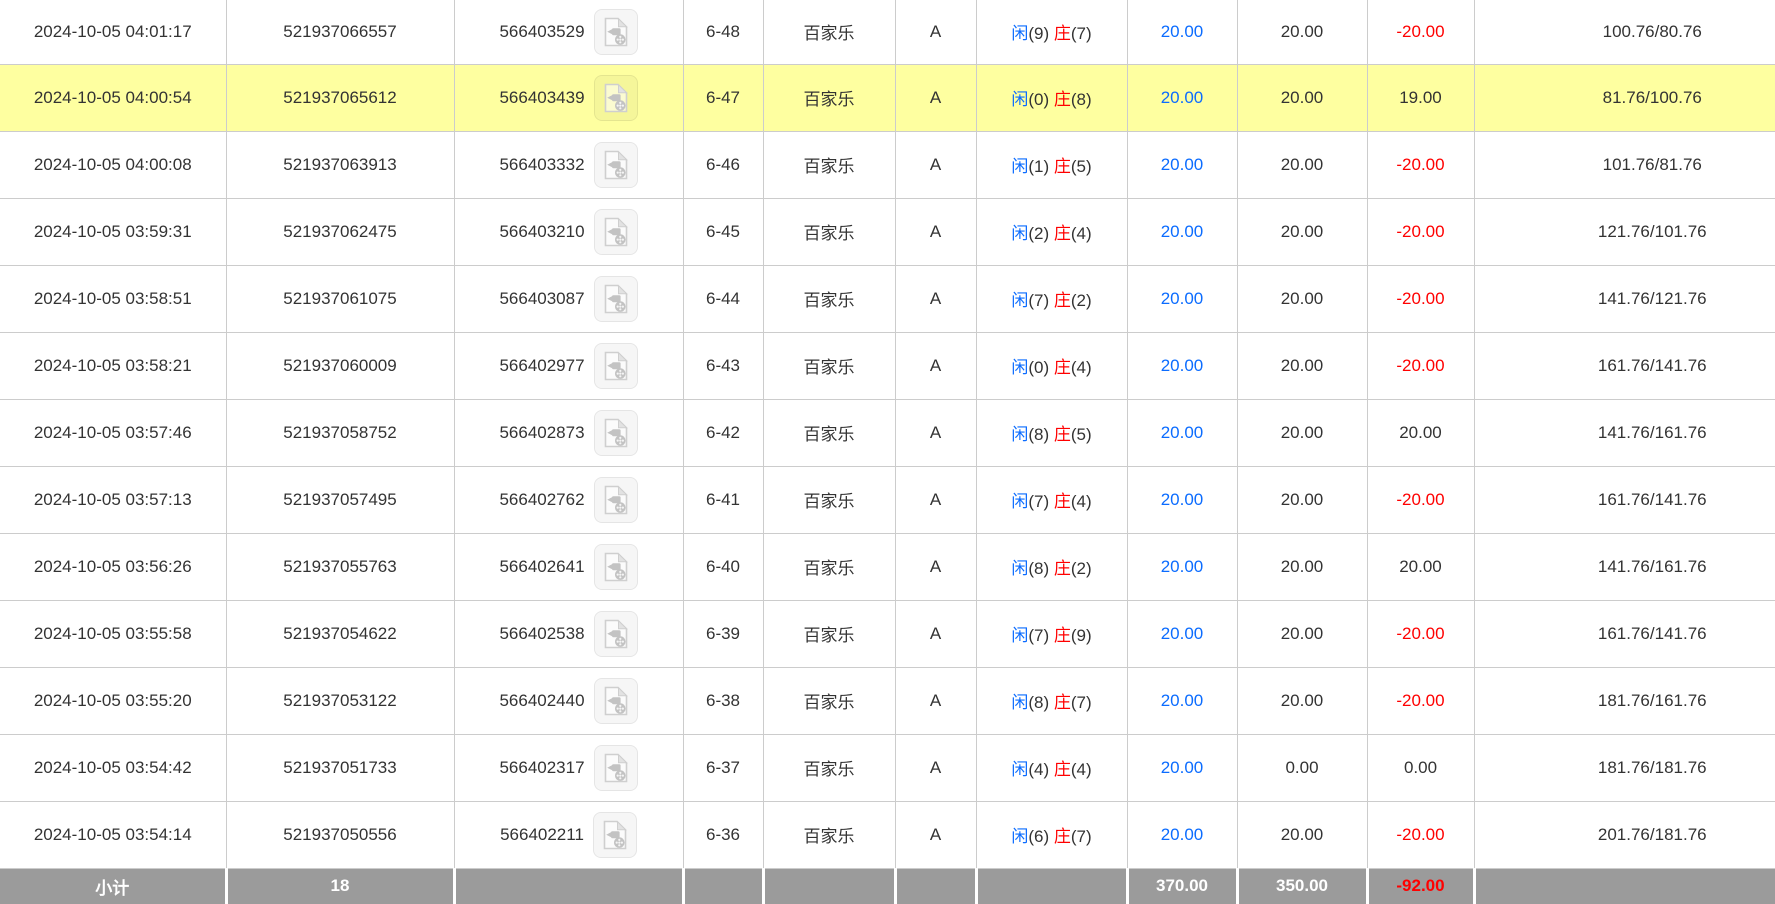 This screenshot has width=1775, height=904. I want to click on game-id-group: 566402538, so click(568, 633).